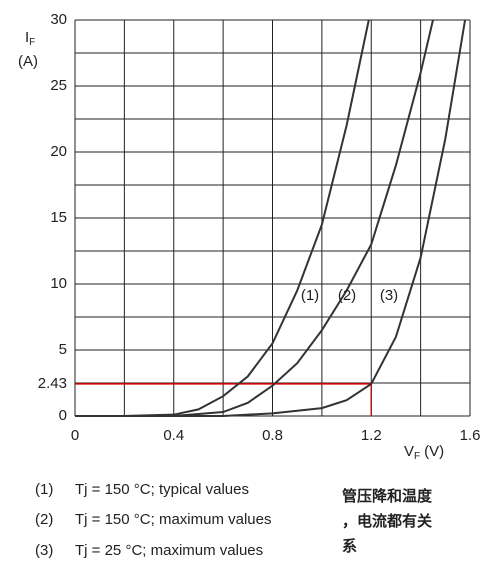 The width and height of the screenshot is (496, 578). Describe the element at coordinates (162, 489) in the screenshot. I see `legend-text: Tj = 150 °C; typical values` at that location.